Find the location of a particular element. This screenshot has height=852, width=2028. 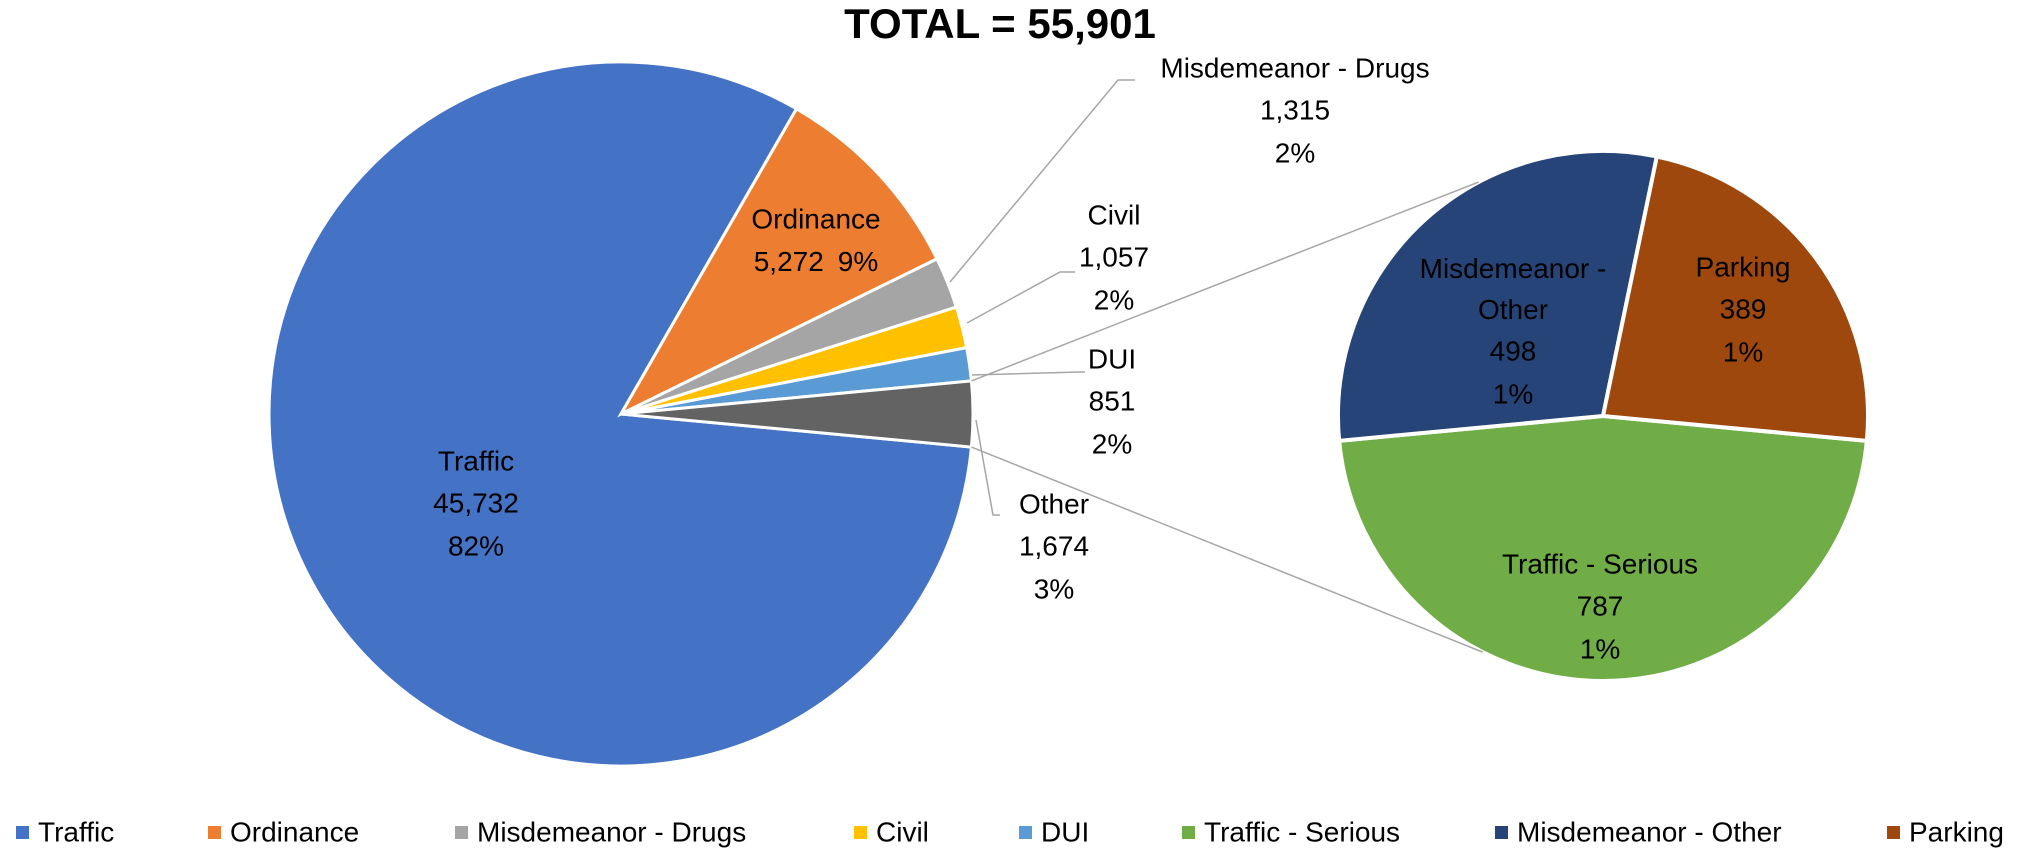

data-label-name: Misdemeanor - Other is located at coordinates (1513, 289).